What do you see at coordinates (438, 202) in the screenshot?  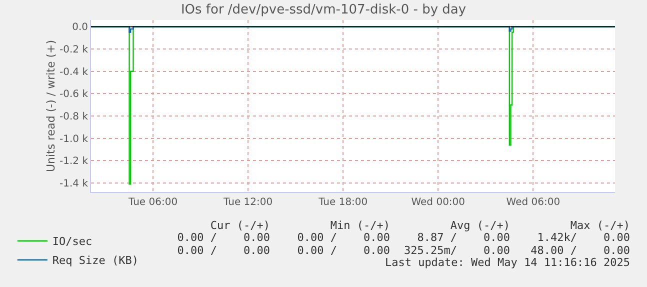 I see `x-tick-label: Wed 00:00` at bounding box center [438, 202].